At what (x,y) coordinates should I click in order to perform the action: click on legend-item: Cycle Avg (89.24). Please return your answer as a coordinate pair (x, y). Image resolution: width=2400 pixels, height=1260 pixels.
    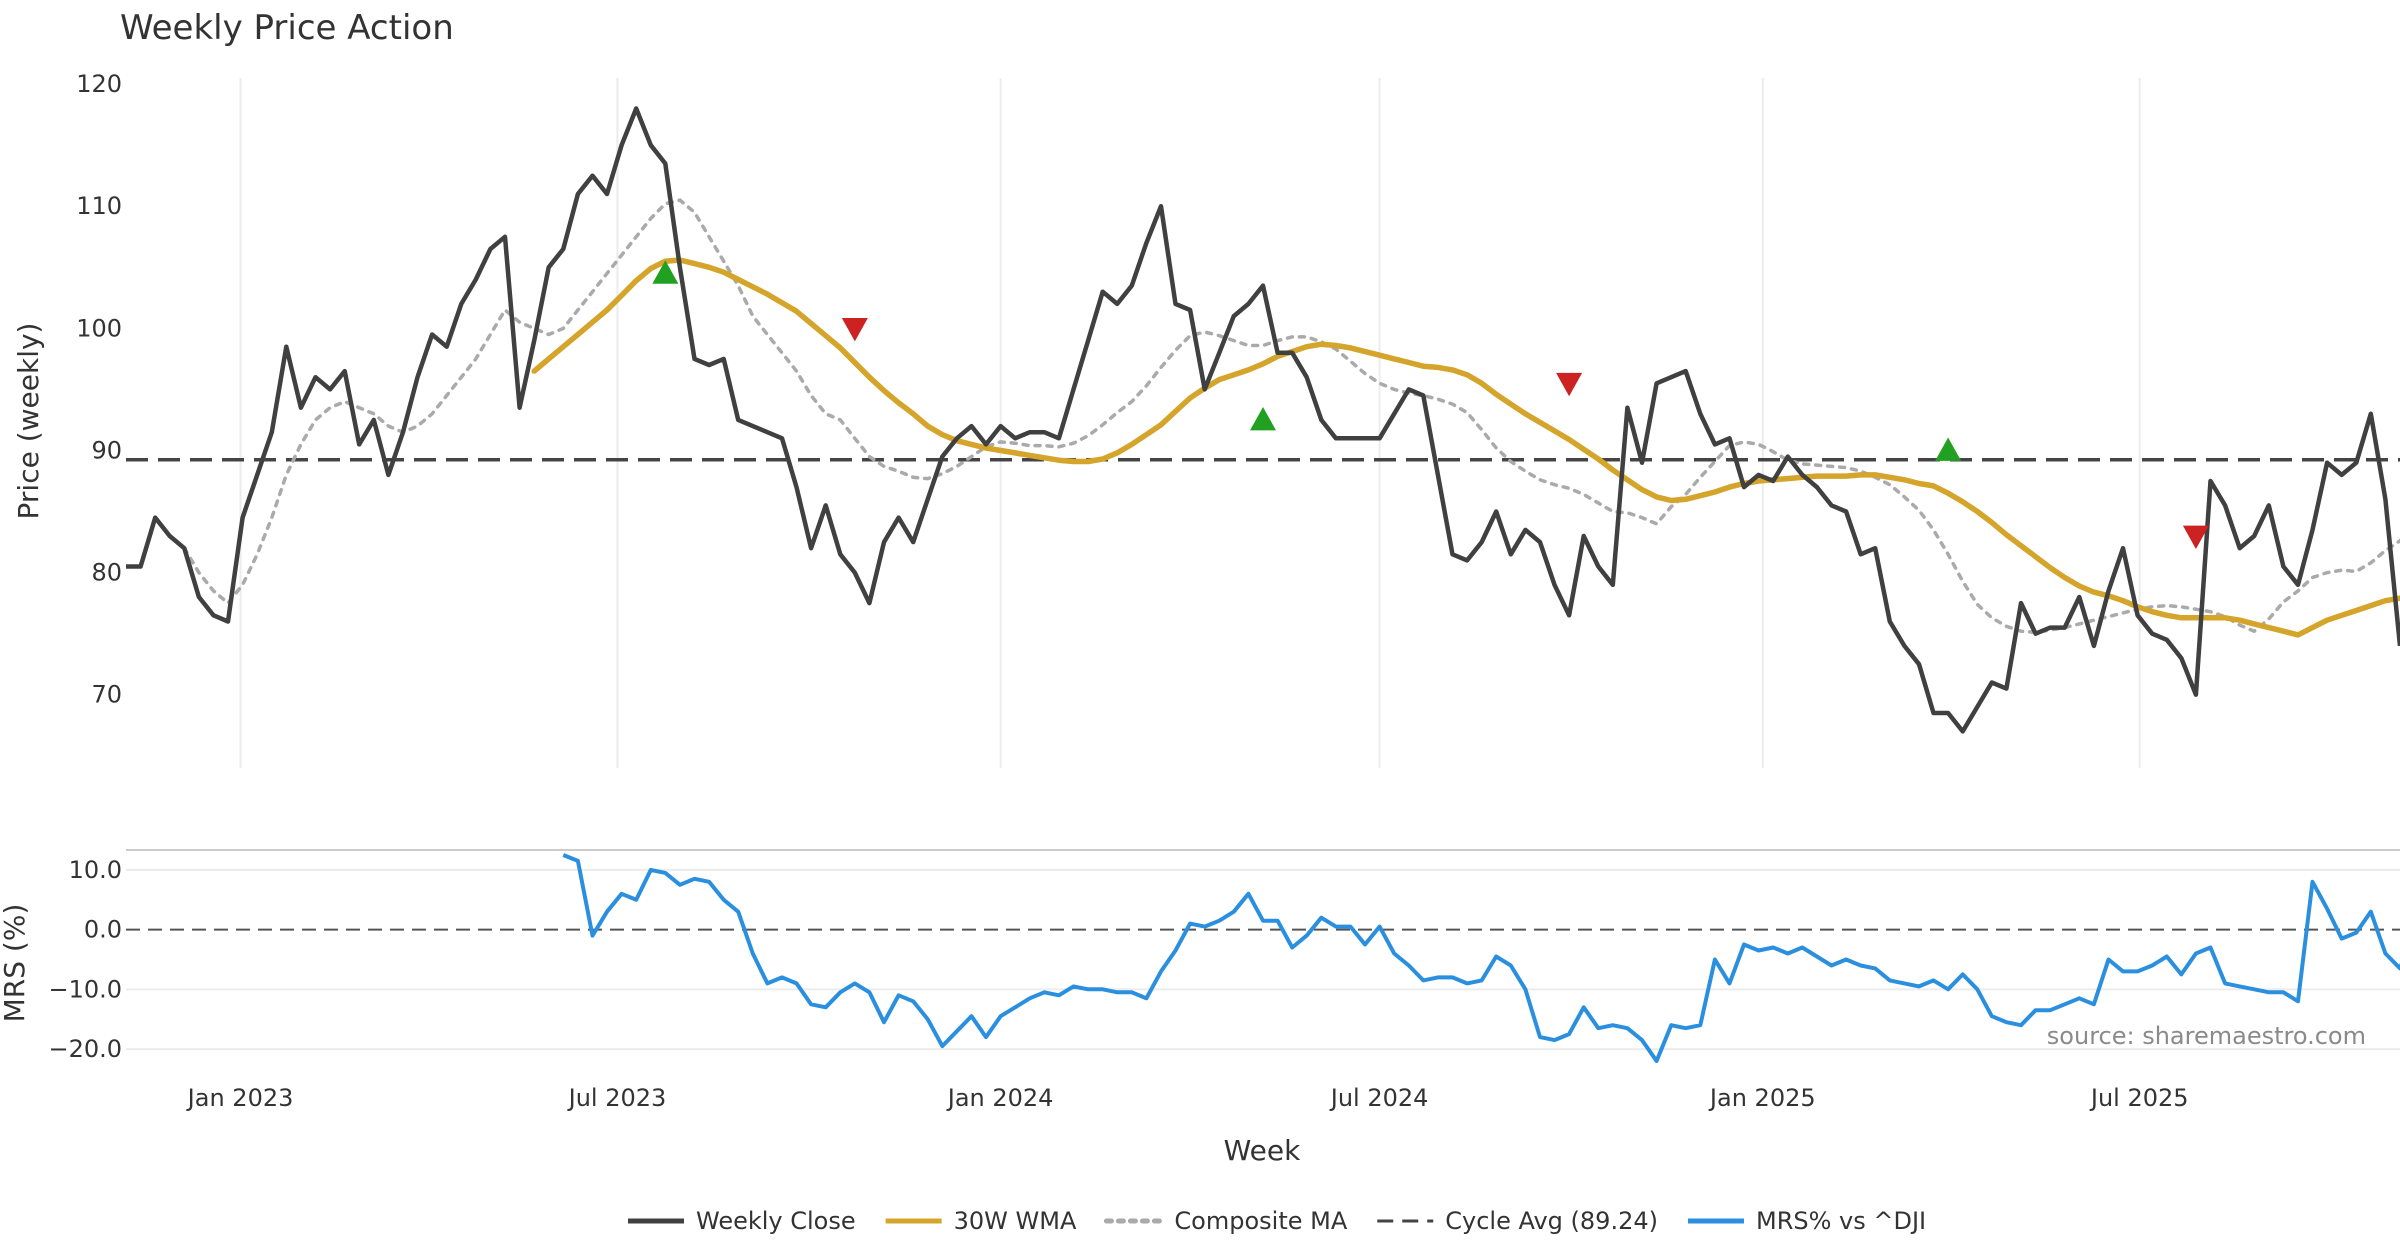
    Looking at the image, I should click on (1517, 1221).